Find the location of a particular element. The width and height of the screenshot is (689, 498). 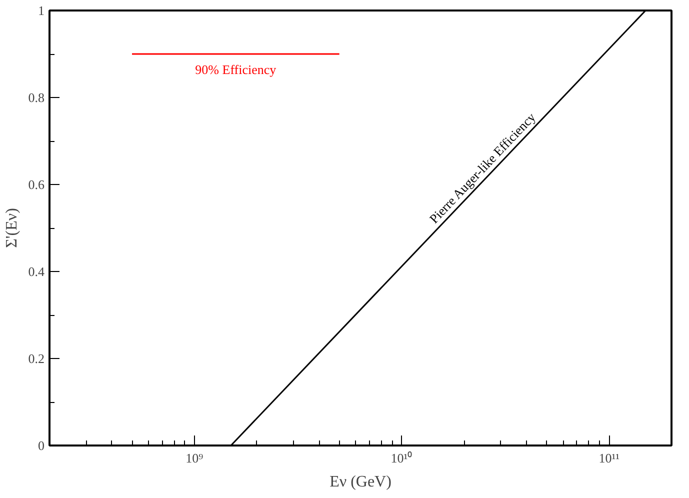

y-tick-label: 0 is located at coordinates (41, 445).